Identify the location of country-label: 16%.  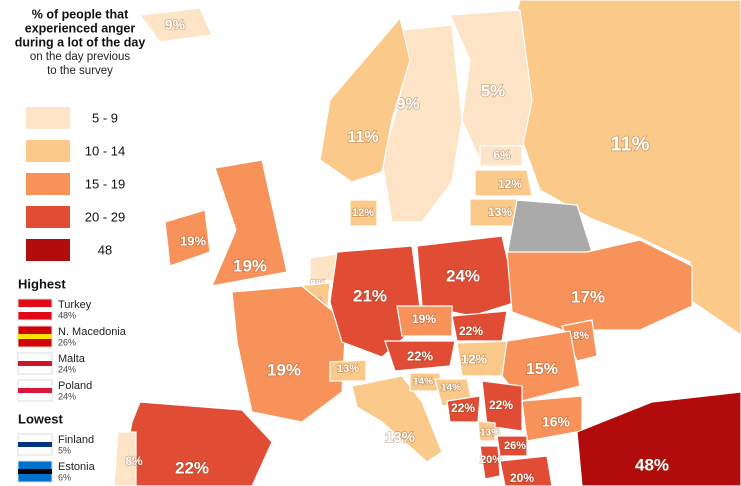
(556, 422).